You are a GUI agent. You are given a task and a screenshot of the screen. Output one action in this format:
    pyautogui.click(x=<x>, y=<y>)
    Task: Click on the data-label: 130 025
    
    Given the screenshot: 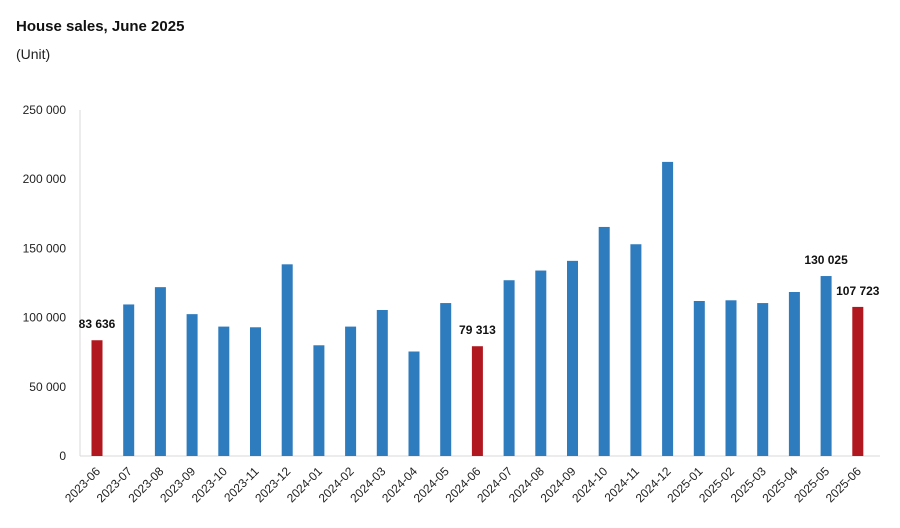 What is the action you would take?
    pyautogui.click(x=826, y=260)
    